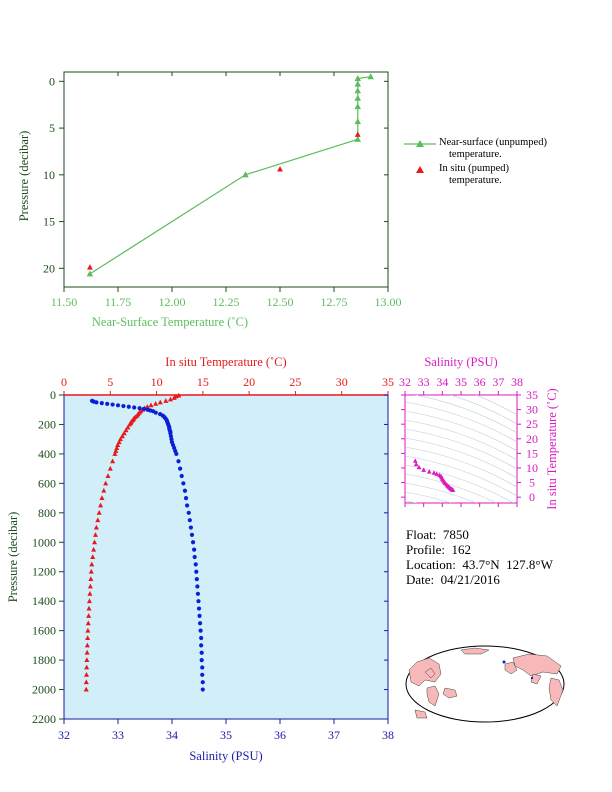  What do you see at coordinates (517, 382) in the screenshot?
I see `ts-x-tick-label: 38` at bounding box center [517, 382].